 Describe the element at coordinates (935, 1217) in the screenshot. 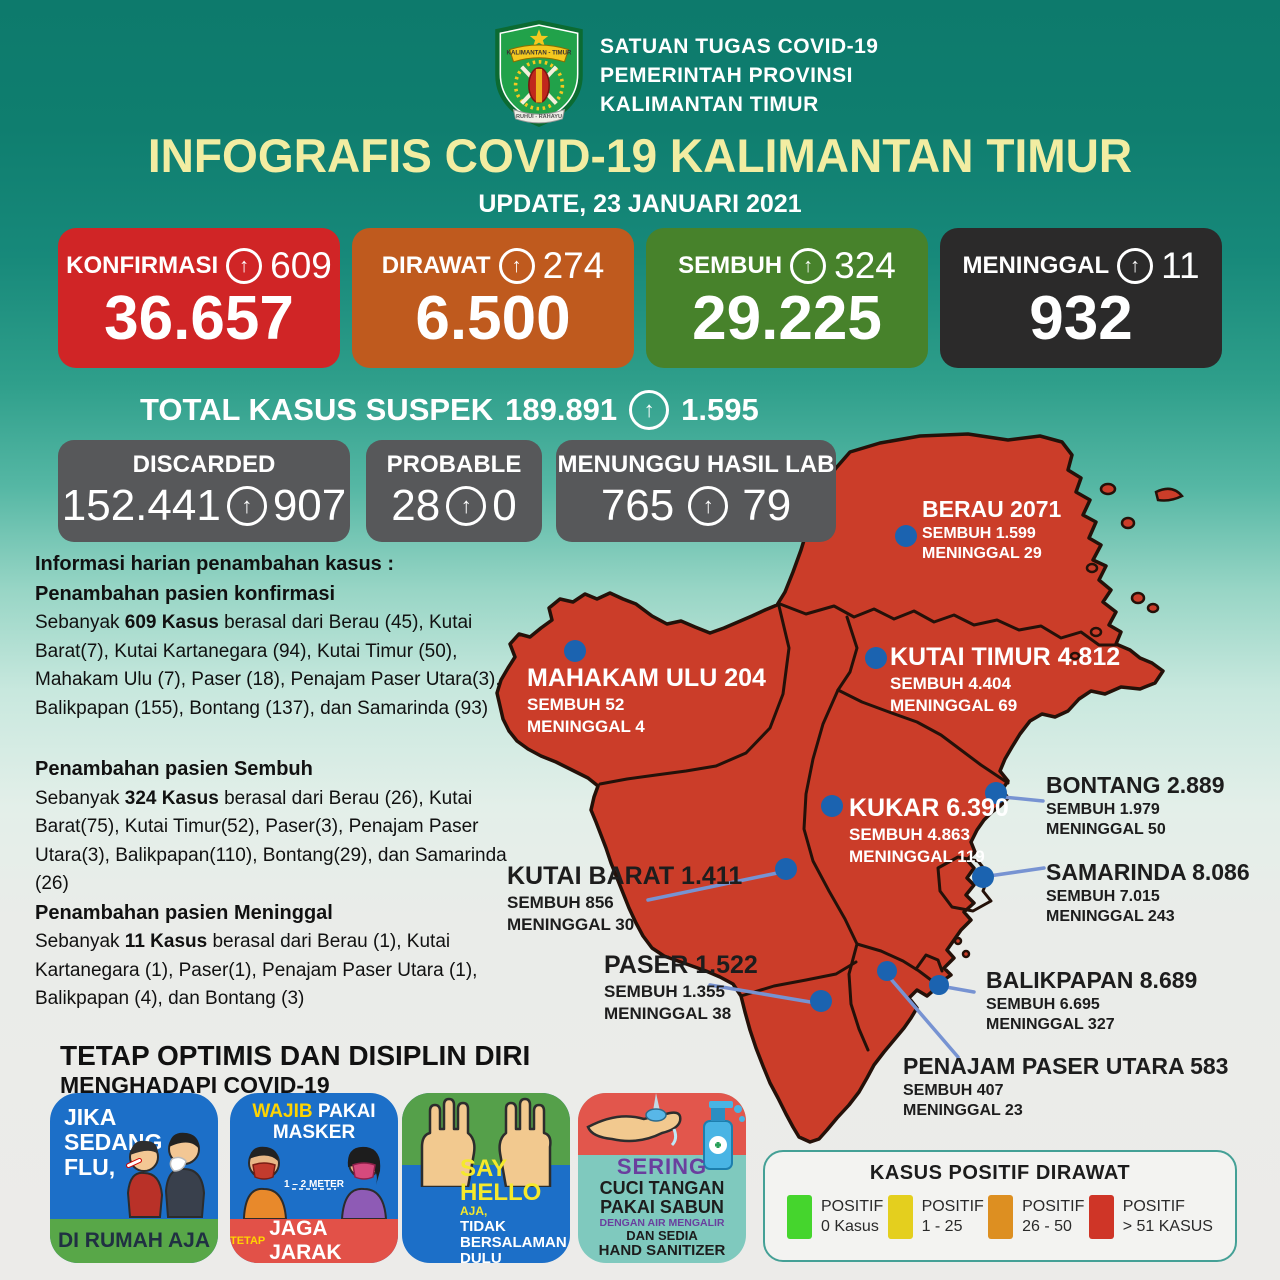

I see `legend-item-1: POSITIF 1 - 25` at that location.